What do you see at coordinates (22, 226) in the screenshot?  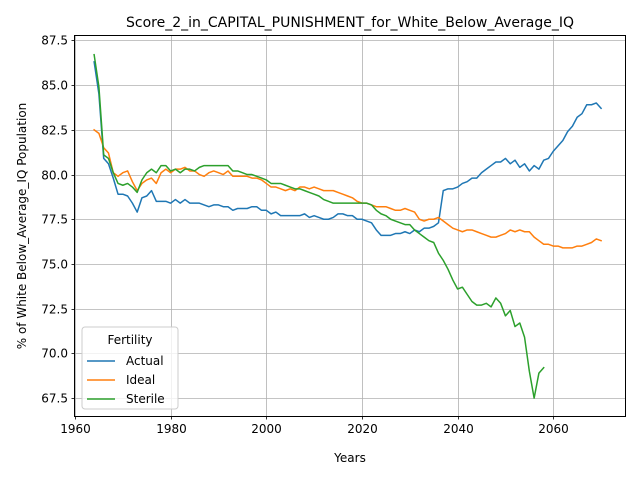 I see `y-axis-label: % of White Below_Average_IQ Population` at bounding box center [22, 226].